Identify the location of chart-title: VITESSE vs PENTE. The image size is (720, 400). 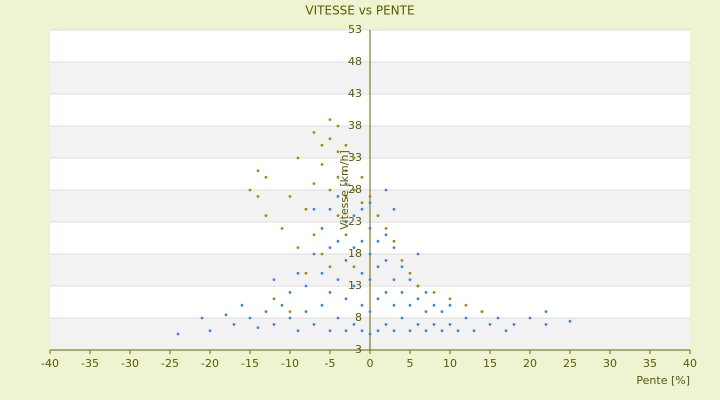
(359, 11).